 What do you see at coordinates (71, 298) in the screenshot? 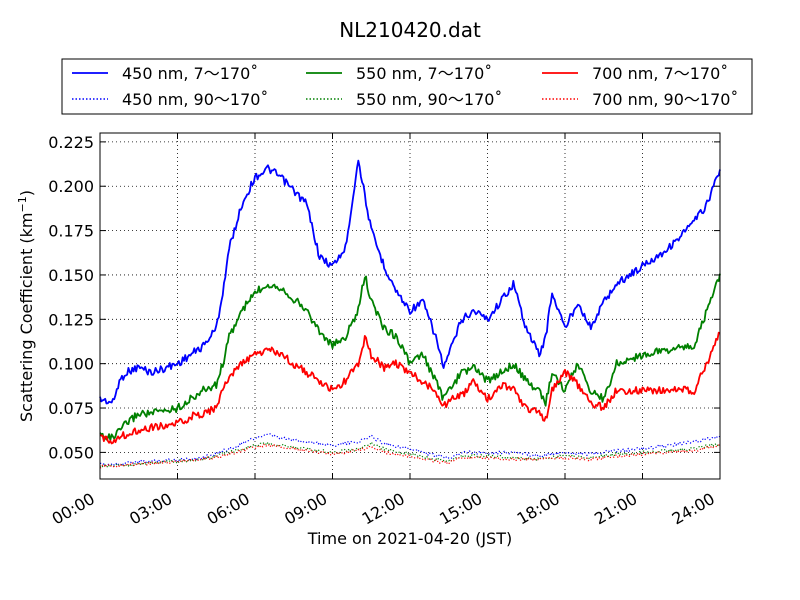
I see `y-tick-labels: 0.050 0.075 0.100 0.125 0.150 0.175 0.200 0.225` at bounding box center [71, 298].